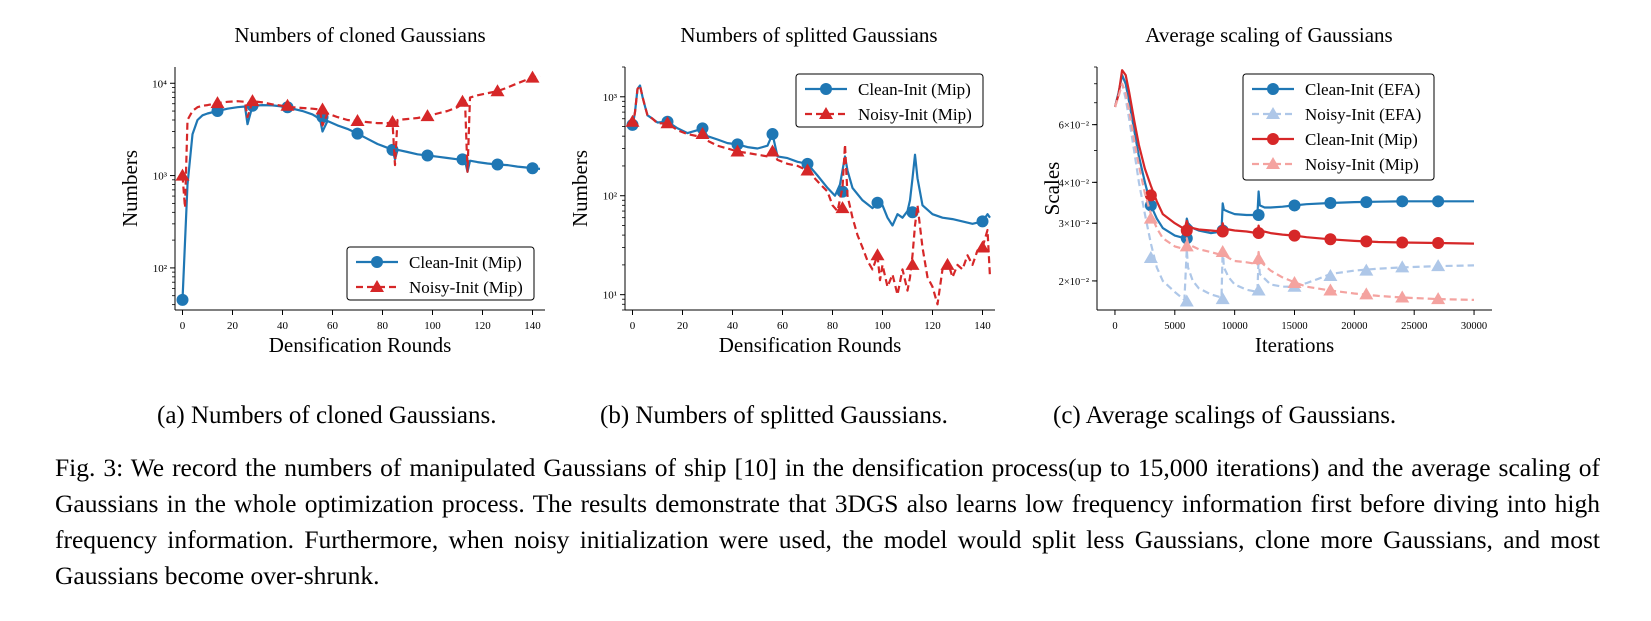  Describe the element at coordinates (1074, 224) in the screenshot. I see `y-tick-label: 3×10⁻²` at that location.